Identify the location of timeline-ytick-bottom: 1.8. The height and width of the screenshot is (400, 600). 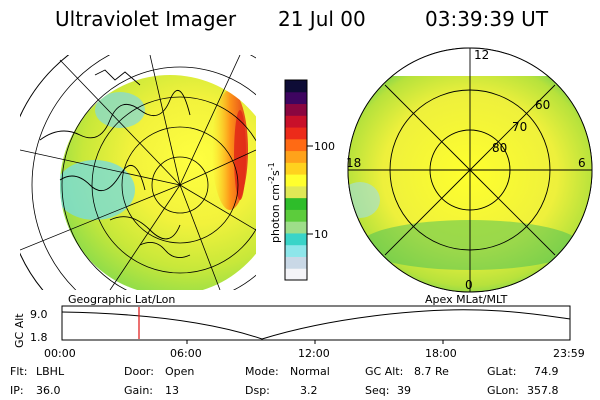
(39, 337).